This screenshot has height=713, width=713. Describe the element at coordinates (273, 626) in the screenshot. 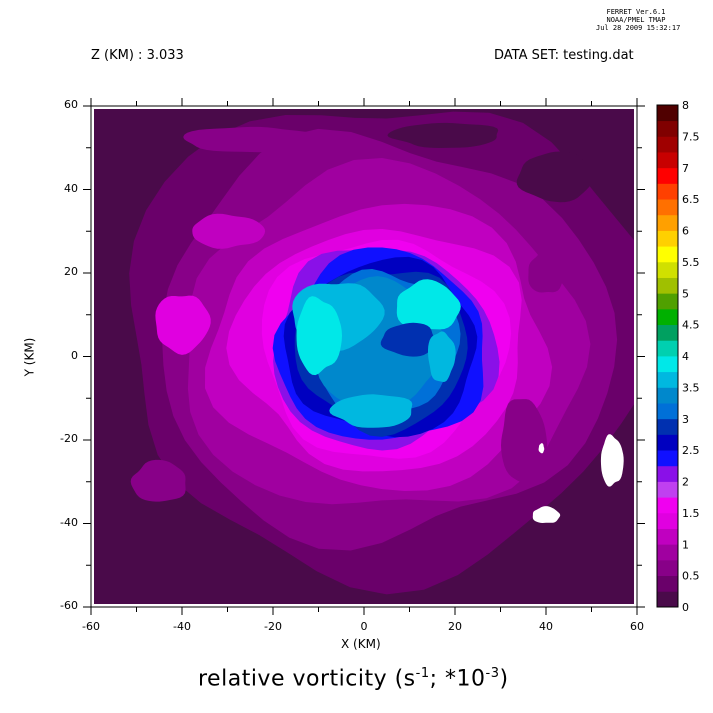

I see `x-tick-label: -20` at that location.